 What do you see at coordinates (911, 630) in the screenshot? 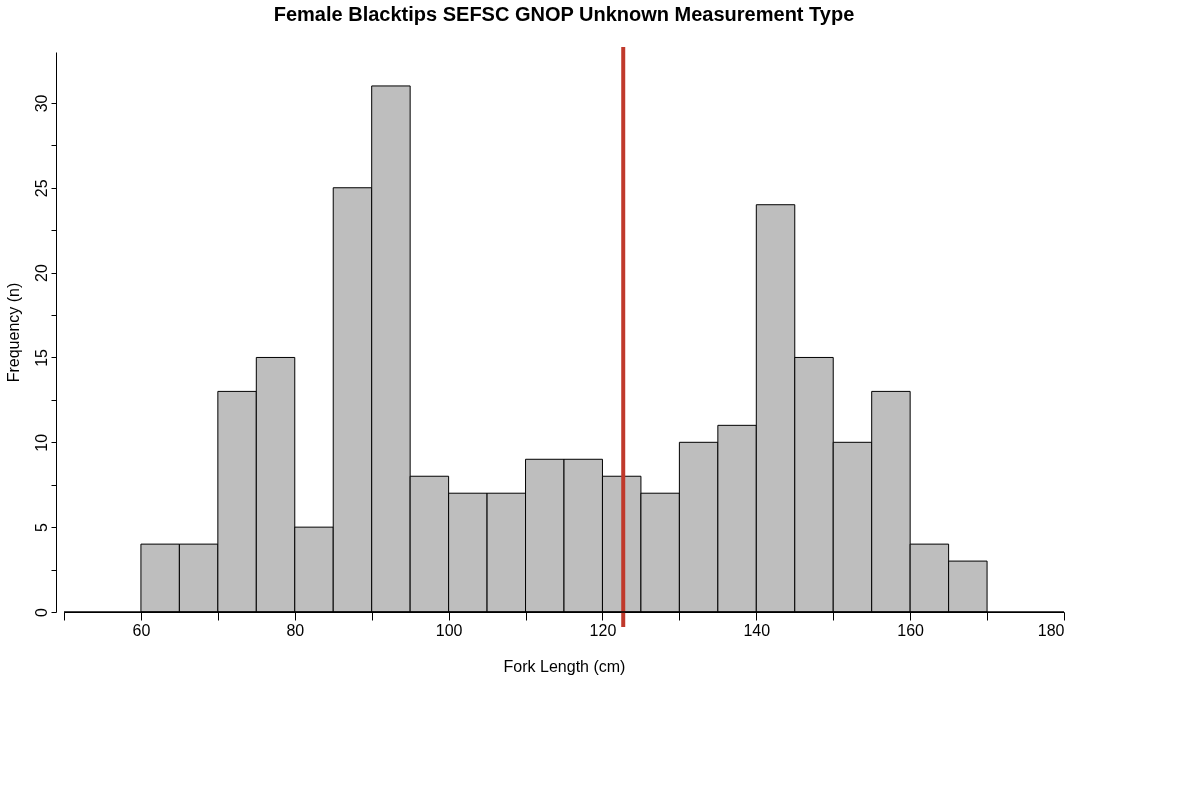
I see `x-tick-label: 160` at bounding box center [911, 630].